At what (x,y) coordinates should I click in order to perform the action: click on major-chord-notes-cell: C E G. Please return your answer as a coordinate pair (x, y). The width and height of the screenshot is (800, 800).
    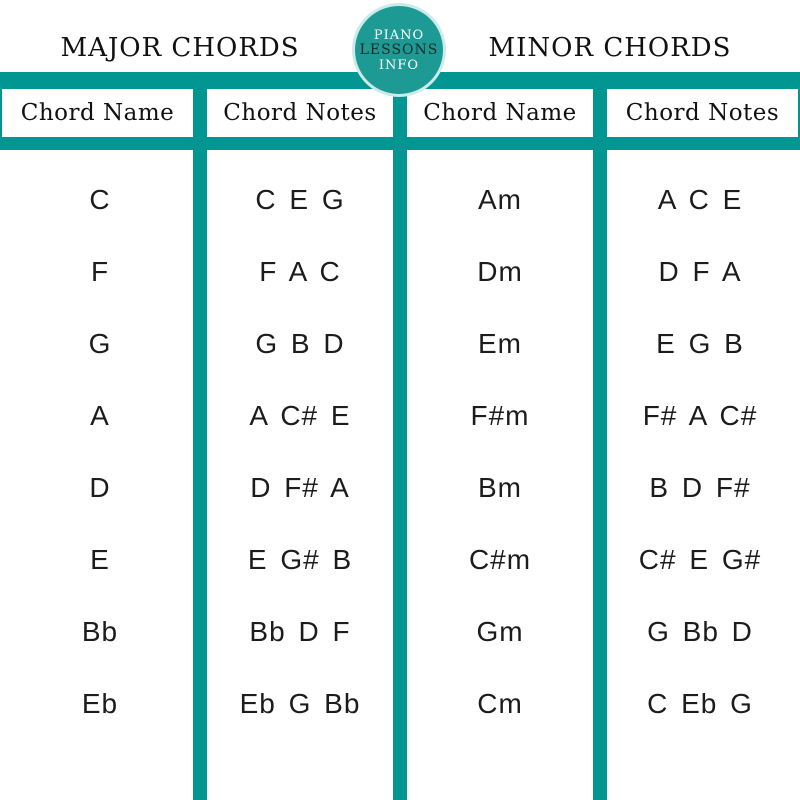
    Looking at the image, I should click on (300, 199).